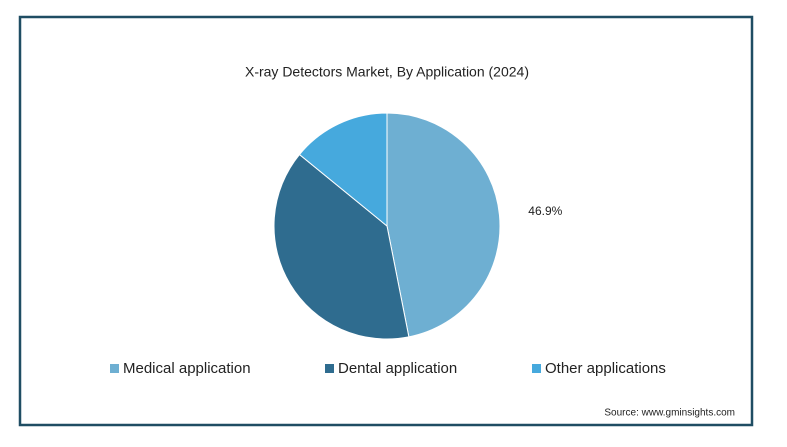  I want to click on source: Source: www.gminsights.com, so click(669, 413).